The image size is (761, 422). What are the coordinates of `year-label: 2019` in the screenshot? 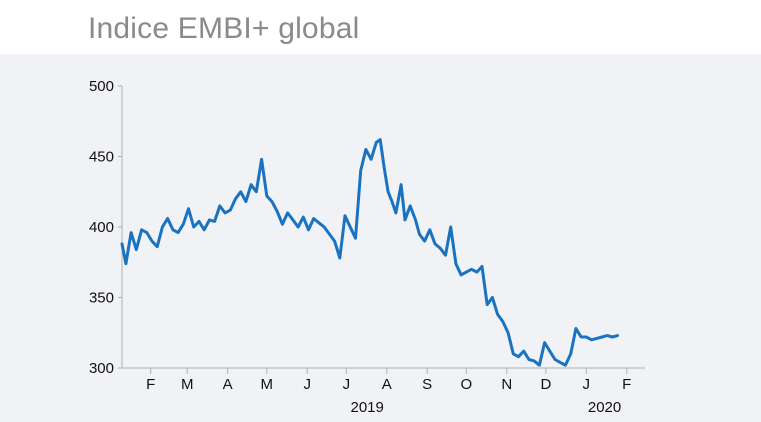 It's located at (367, 407).